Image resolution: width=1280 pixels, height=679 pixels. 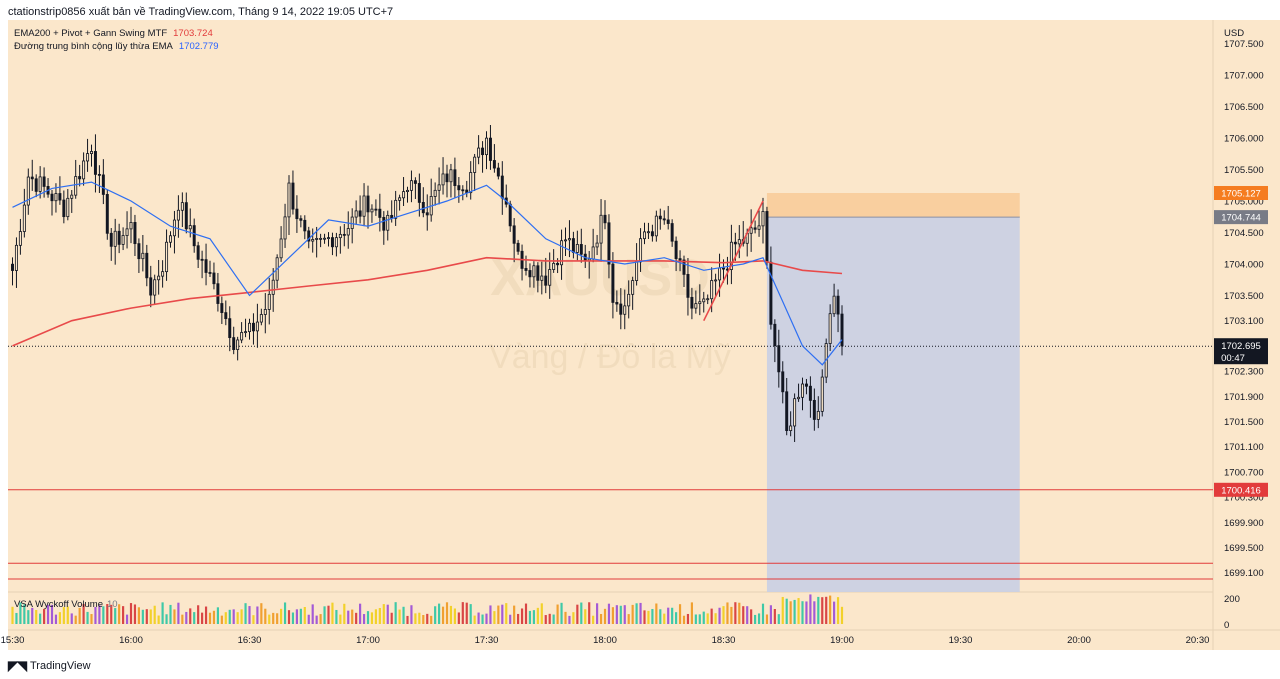 I want to click on x-tick-label: 17:30, so click(x=487, y=640).